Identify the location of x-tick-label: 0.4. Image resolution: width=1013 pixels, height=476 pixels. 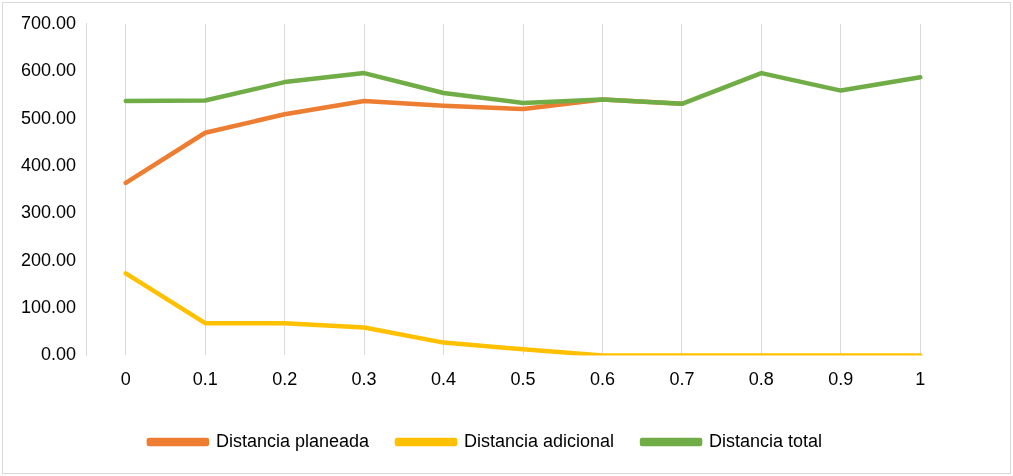
(444, 379).